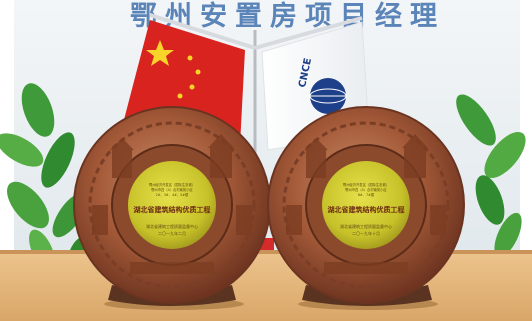  Describe the element at coordinates (172, 233) in the screenshot. I see `plaque-date: 二〇一九年二月` at that location.